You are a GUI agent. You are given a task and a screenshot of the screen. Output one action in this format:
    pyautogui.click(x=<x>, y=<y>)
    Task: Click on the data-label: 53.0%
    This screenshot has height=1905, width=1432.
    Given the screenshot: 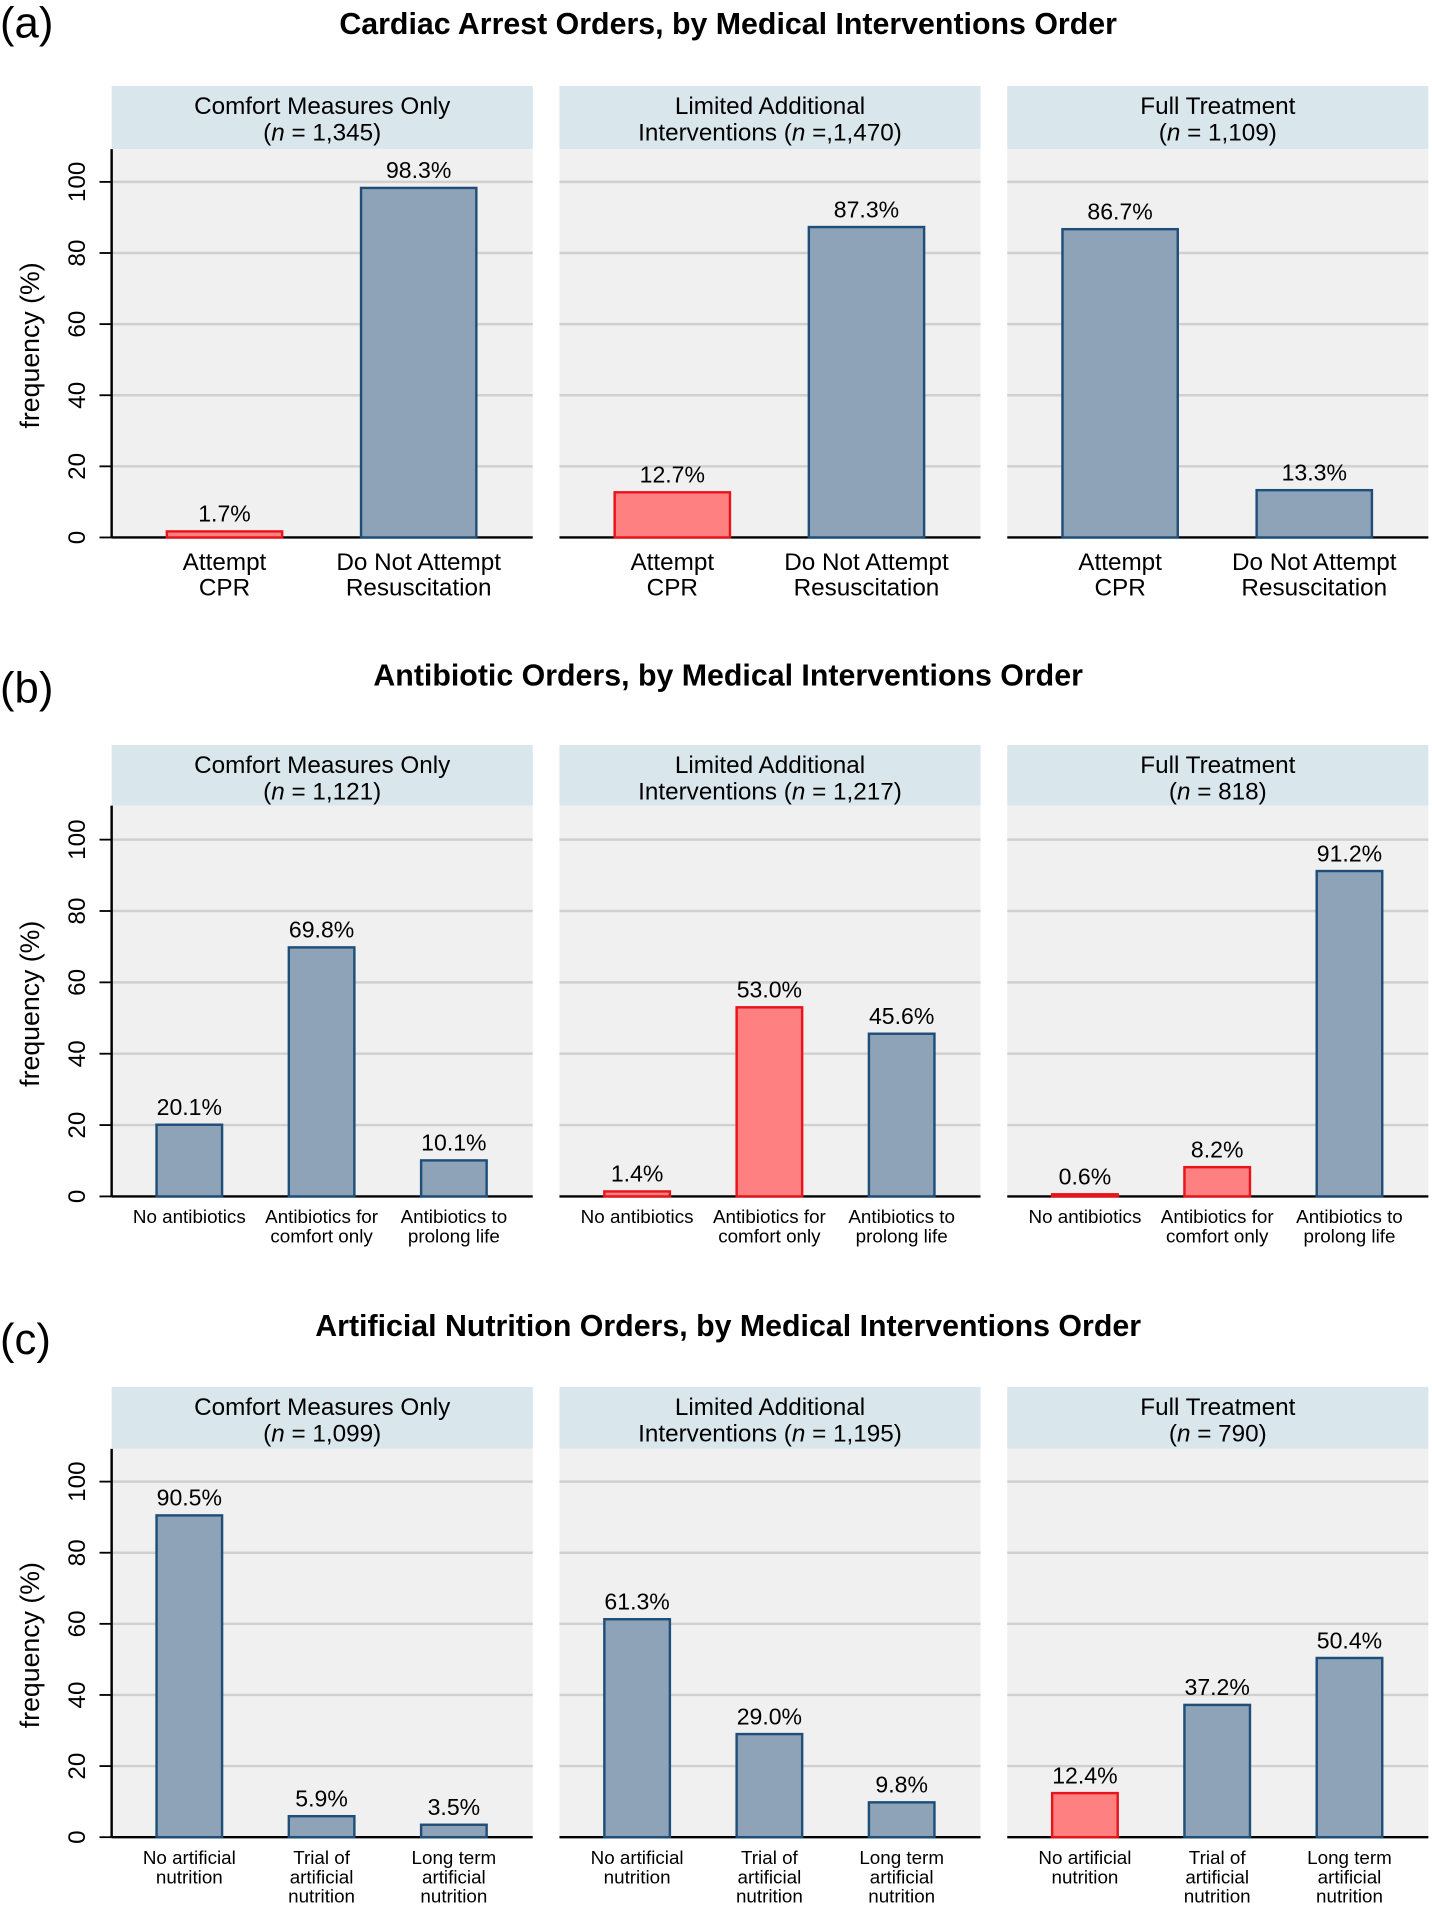 What is the action you would take?
    pyautogui.click(x=769, y=990)
    